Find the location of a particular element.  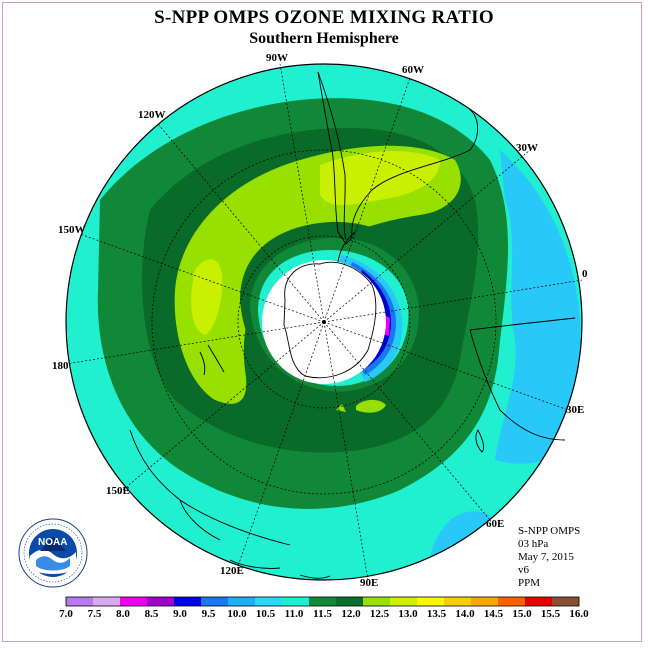

africa-coast is located at coordinates (522, 379).